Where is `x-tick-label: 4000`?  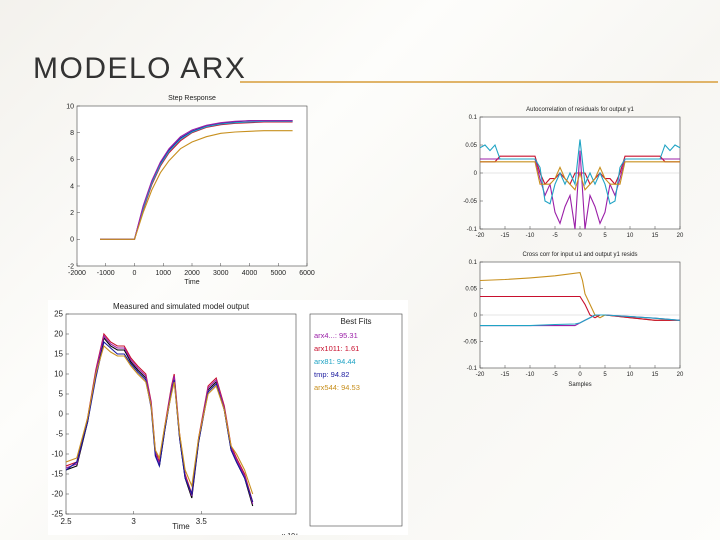
x-tick-label: 4000 is located at coordinates (250, 273).